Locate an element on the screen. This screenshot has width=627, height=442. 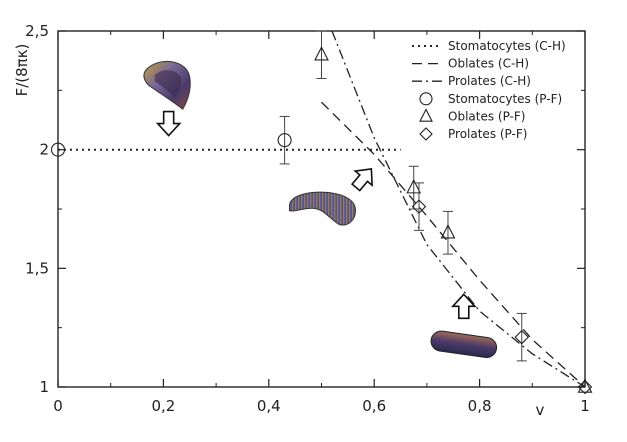
x-tick-label: 0,2 is located at coordinates (163, 406).